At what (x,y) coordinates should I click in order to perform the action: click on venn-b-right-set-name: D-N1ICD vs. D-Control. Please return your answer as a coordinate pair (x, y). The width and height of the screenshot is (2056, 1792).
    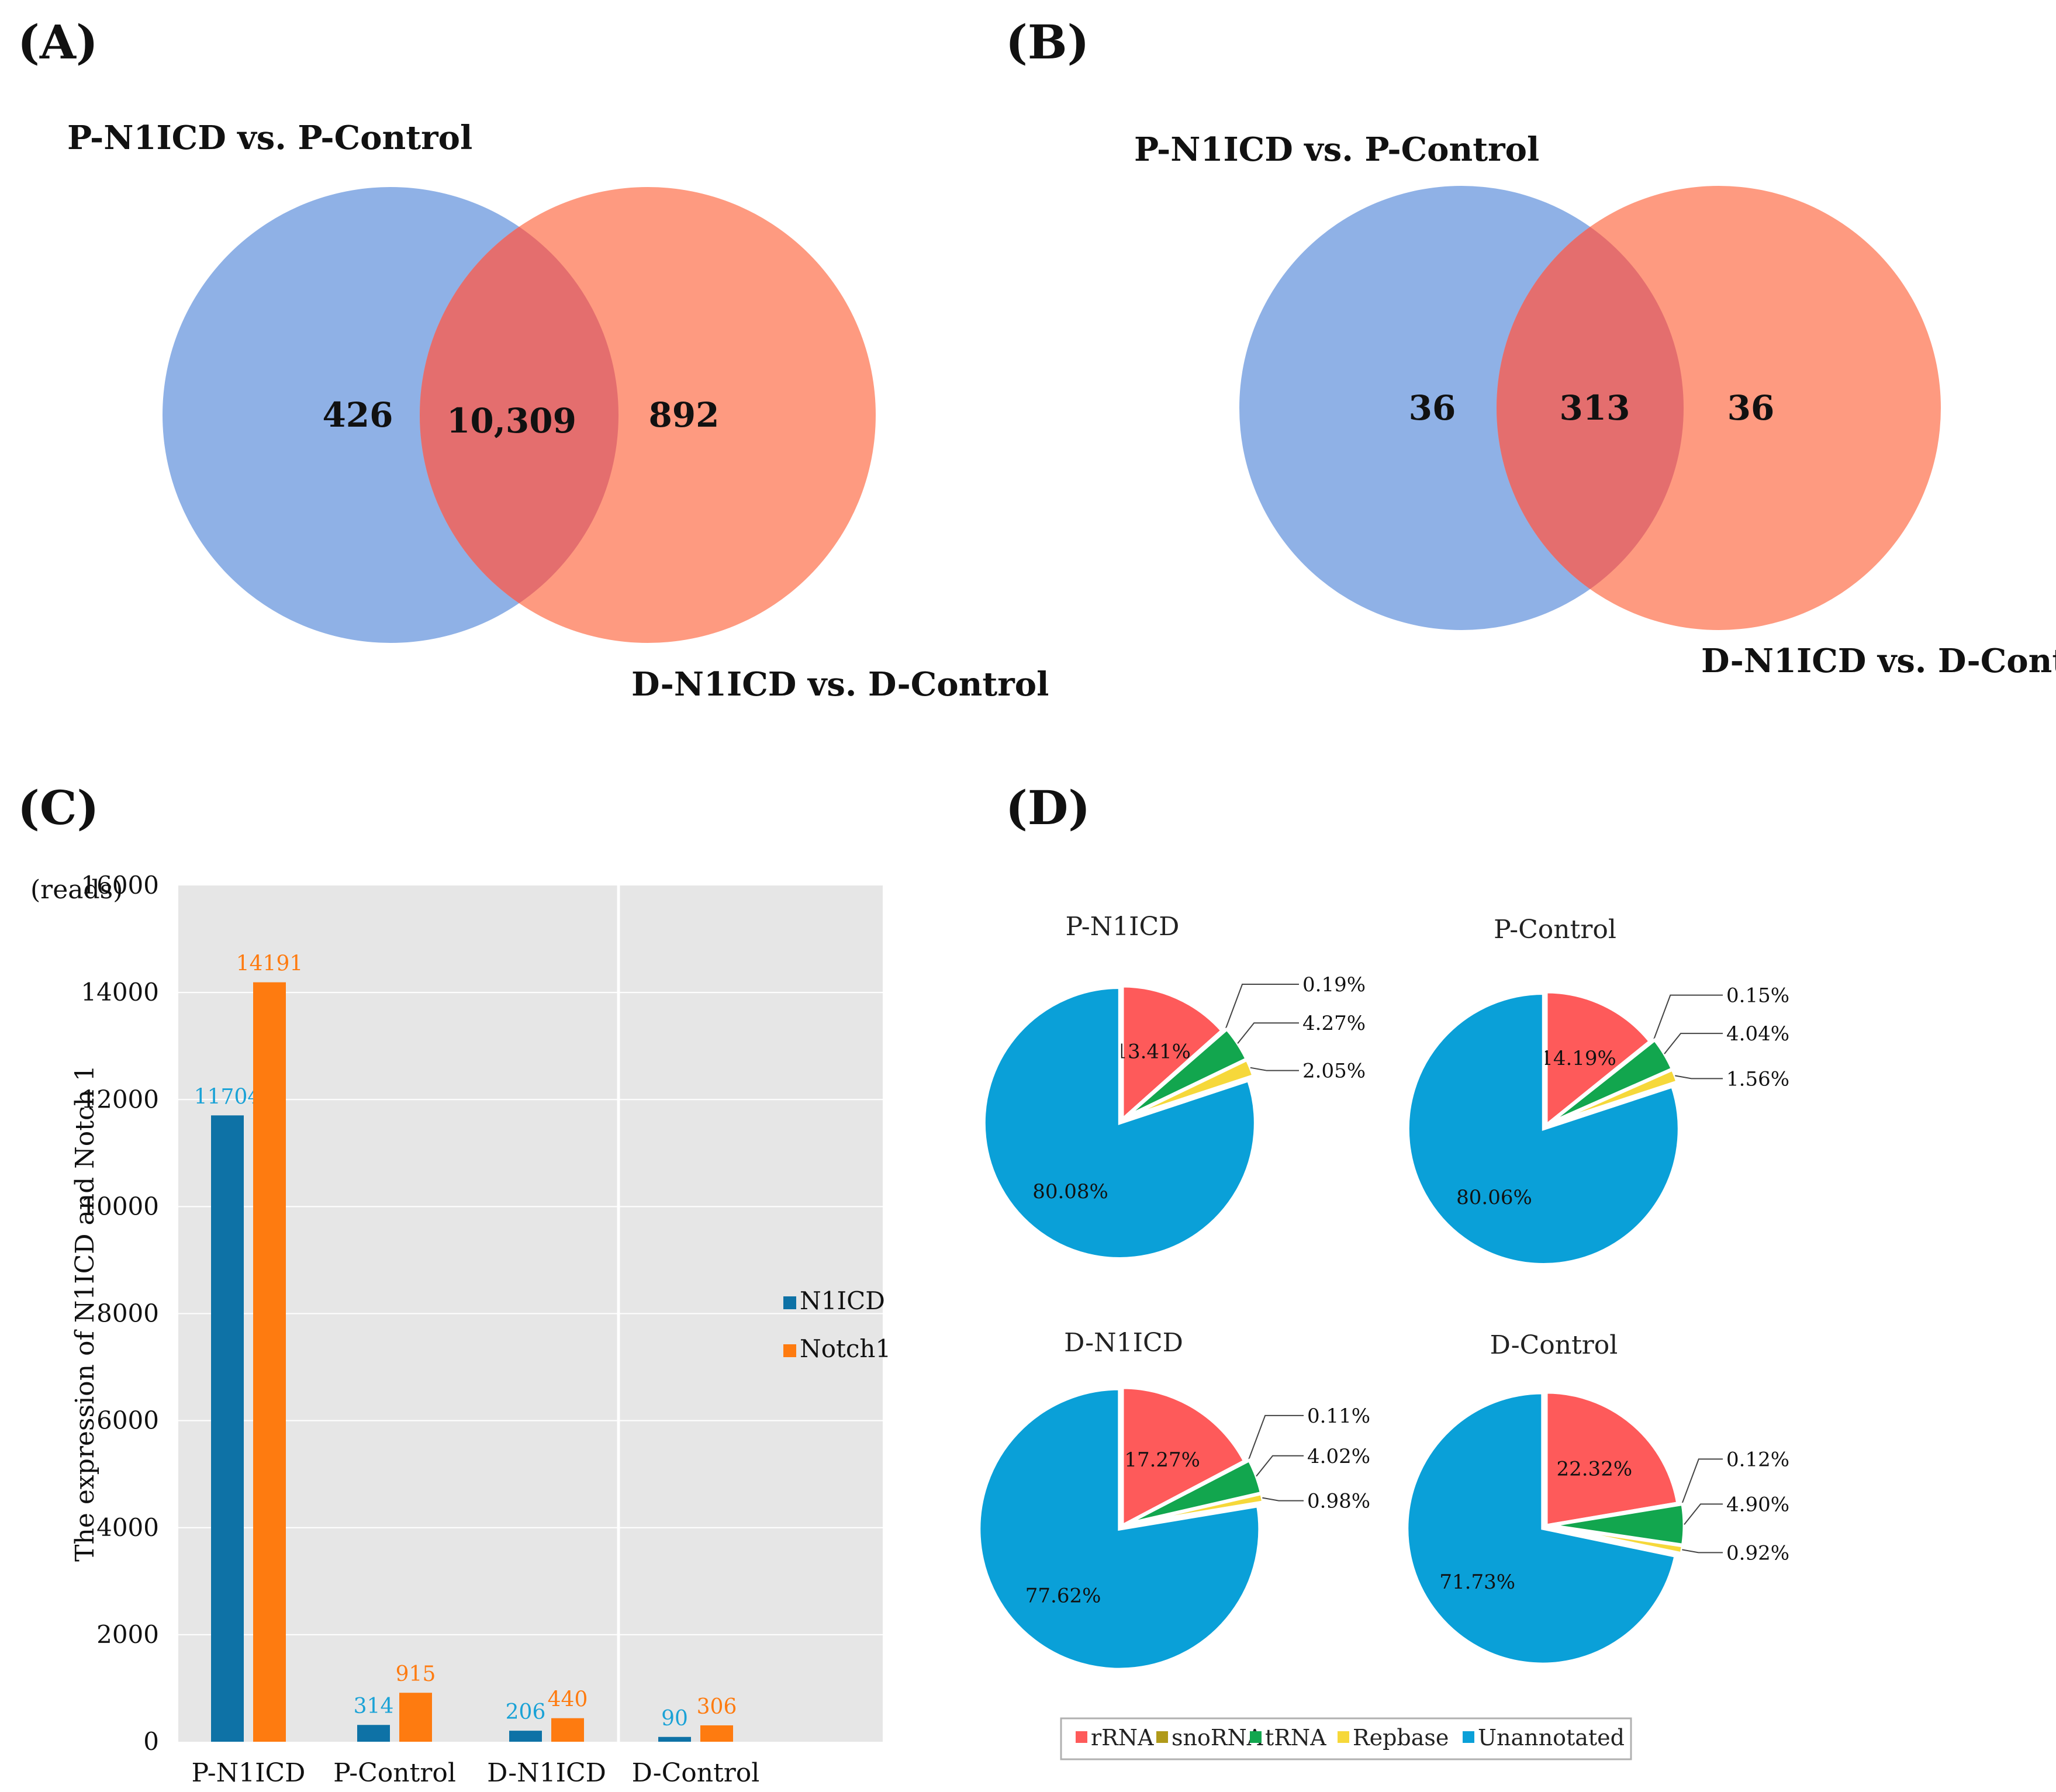
    Looking at the image, I should click on (1878, 661).